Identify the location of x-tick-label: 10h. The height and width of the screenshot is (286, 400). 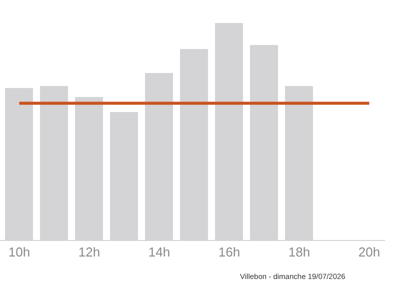
(19, 252).